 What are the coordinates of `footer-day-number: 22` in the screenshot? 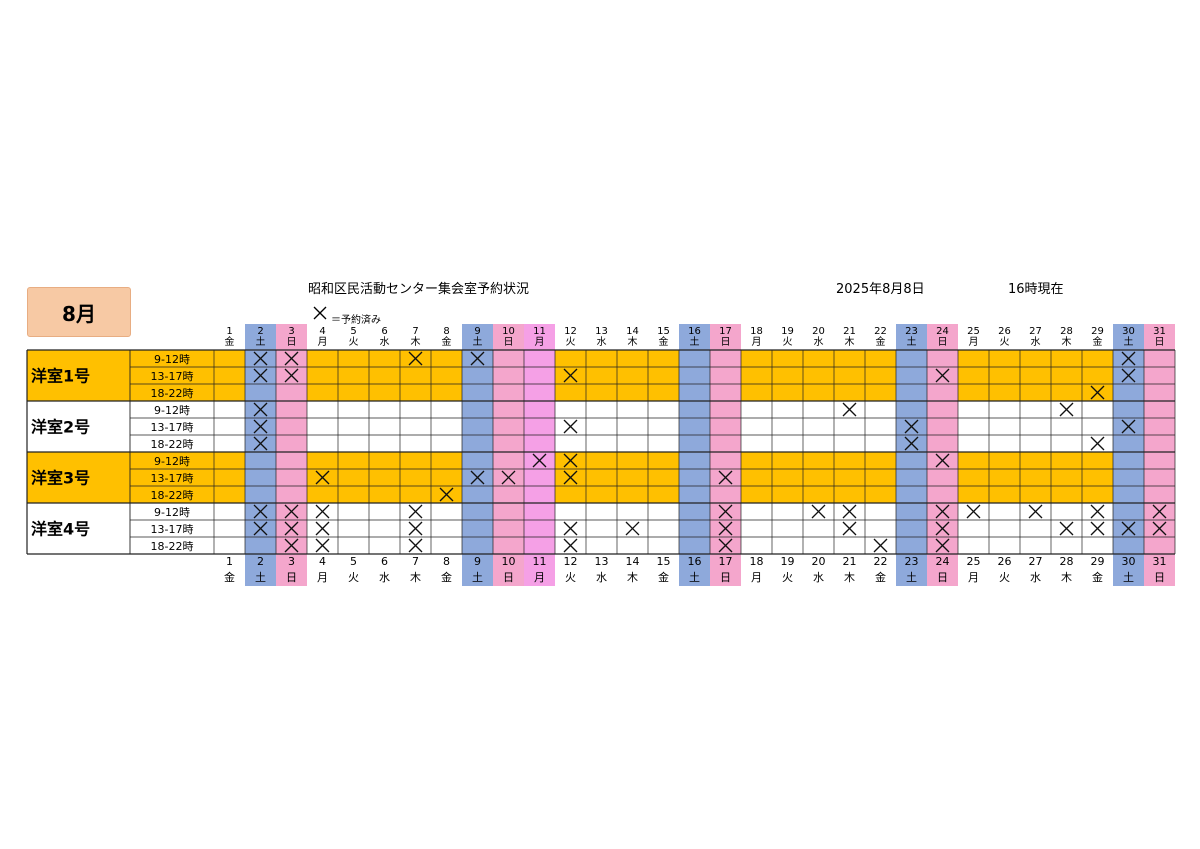 It's located at (881, 561).